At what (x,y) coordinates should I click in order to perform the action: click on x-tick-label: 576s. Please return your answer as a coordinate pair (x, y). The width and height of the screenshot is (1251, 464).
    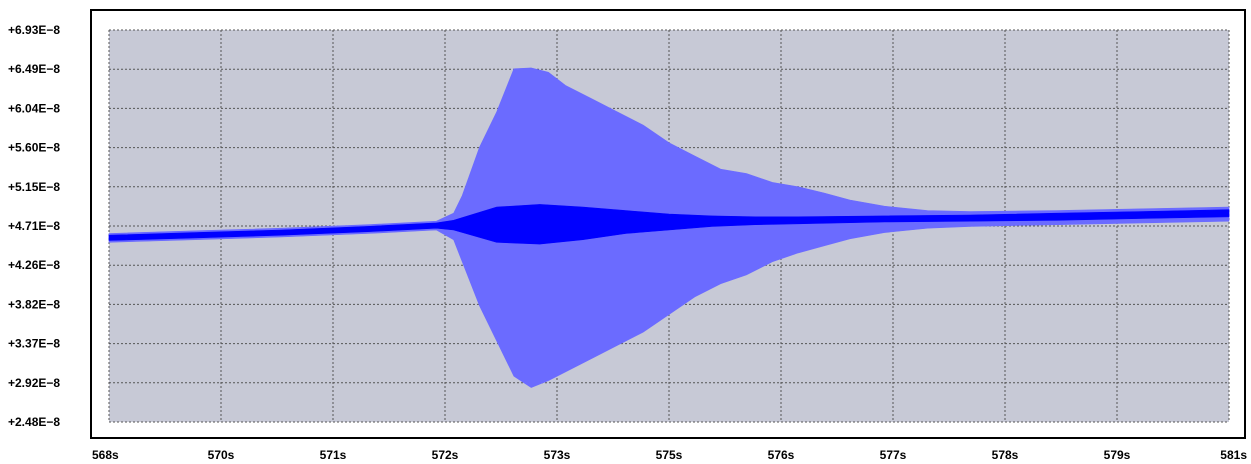
    Looking at the image, I should click on (781, 455).